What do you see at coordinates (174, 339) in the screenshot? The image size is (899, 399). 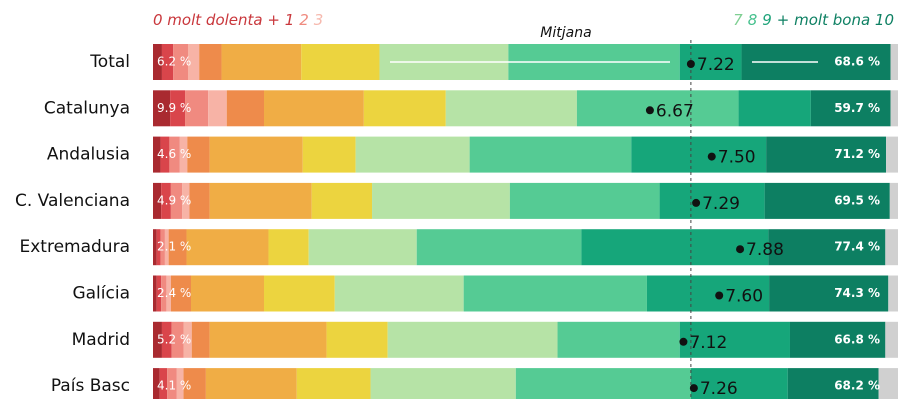 I see `low-label: 5.2 %` at bounding box center [174, 339].